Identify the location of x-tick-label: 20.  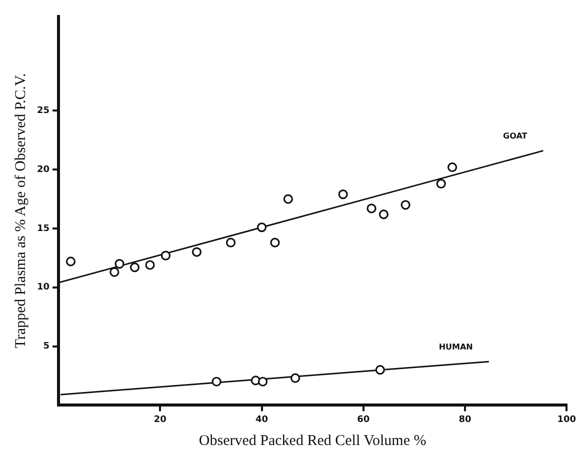
(160, 419).